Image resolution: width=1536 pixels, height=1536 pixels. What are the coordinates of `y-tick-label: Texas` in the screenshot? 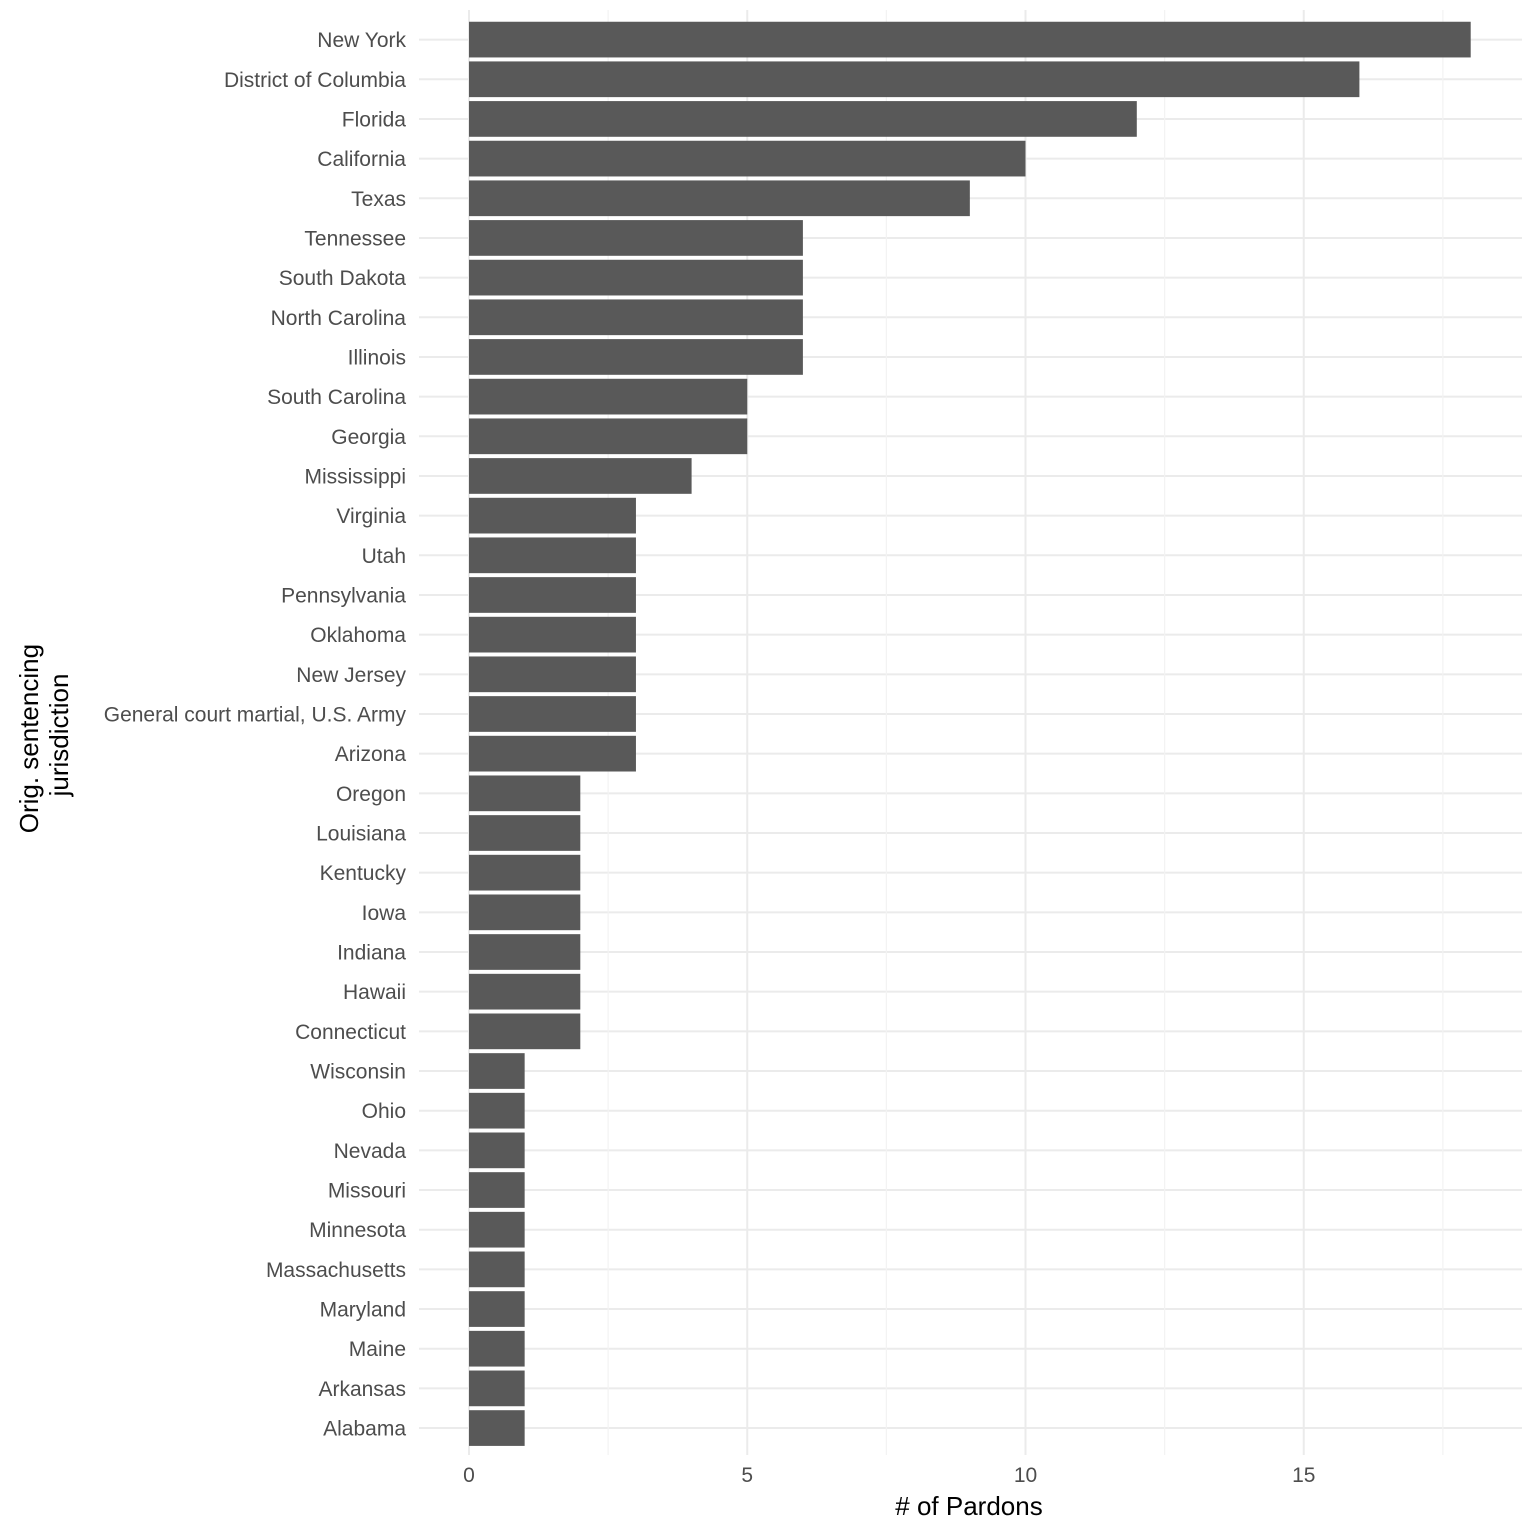 It's located at (378, 199).